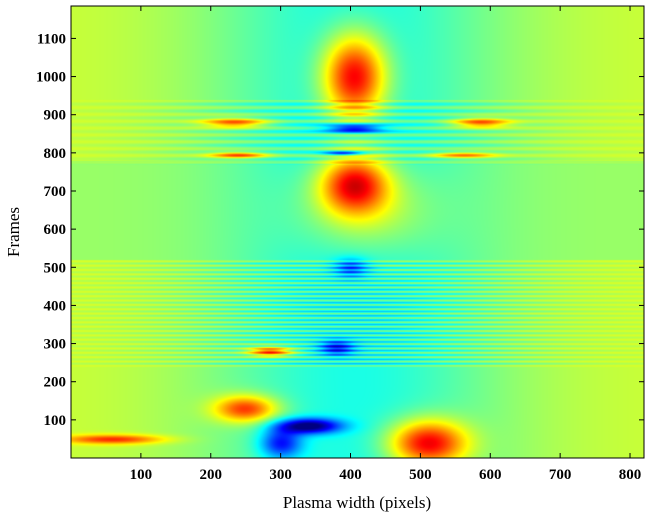 Image resolution: width=646 pixels, height=518 pixels. Describe the element at coordinates (630, 475) in the screenshot. I see `x-tick-label: 800` at that location.